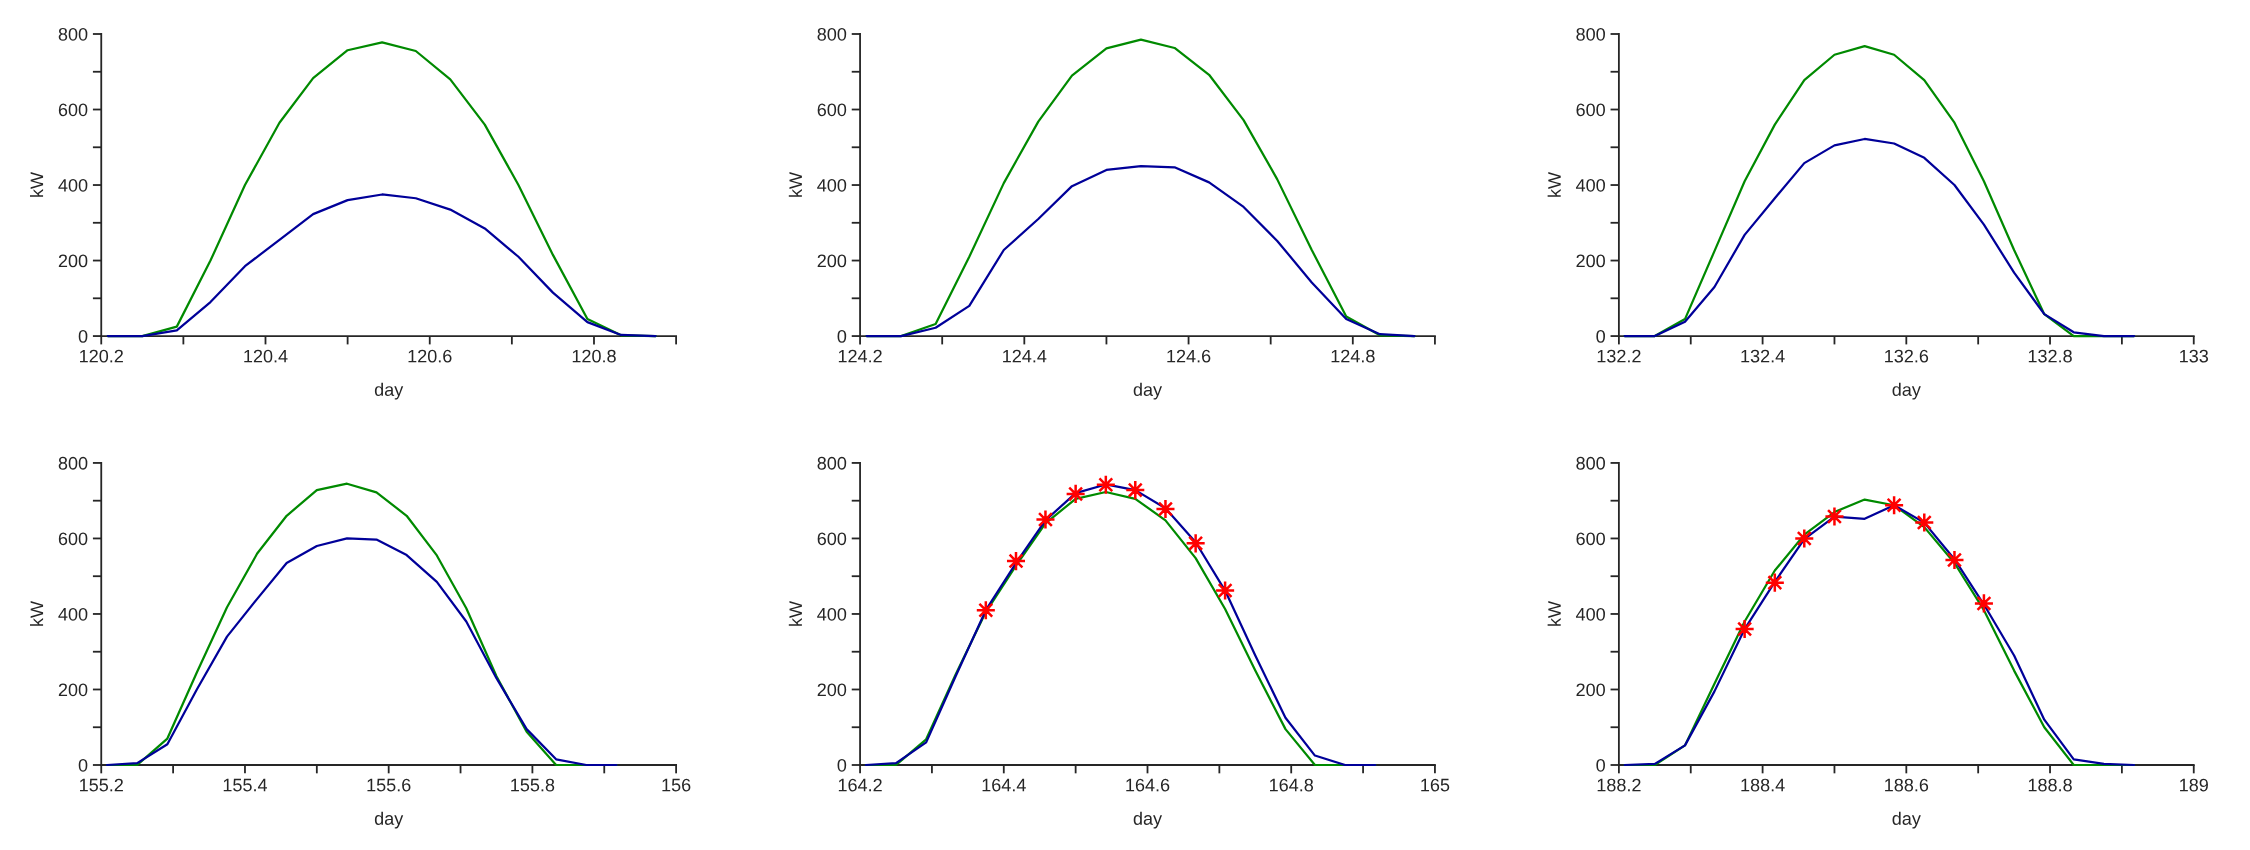 The width and height of the screenshot is (2250, 850). What do you see at coordinates (1619, 356) in the screenshot?
I see `x-tick-label: 132.2` at bounding box center [1619, 356].